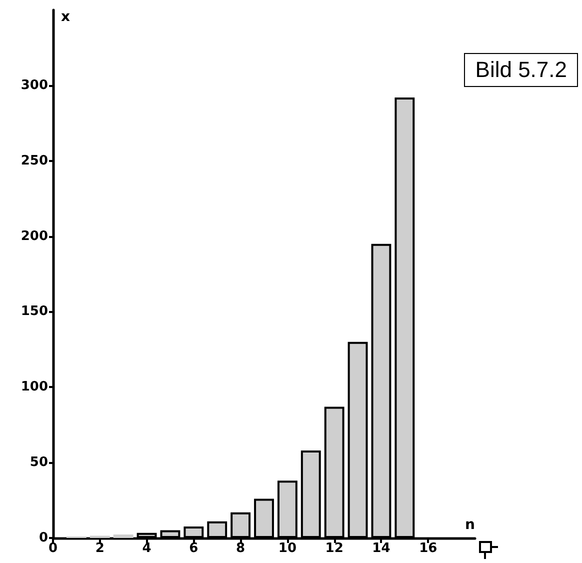 This screenshot has height=563, width=582. What do you see at coordinates (287, 548) in the screenshot?
I see `x-tick-label: 10` at bounding box center [287, 548].